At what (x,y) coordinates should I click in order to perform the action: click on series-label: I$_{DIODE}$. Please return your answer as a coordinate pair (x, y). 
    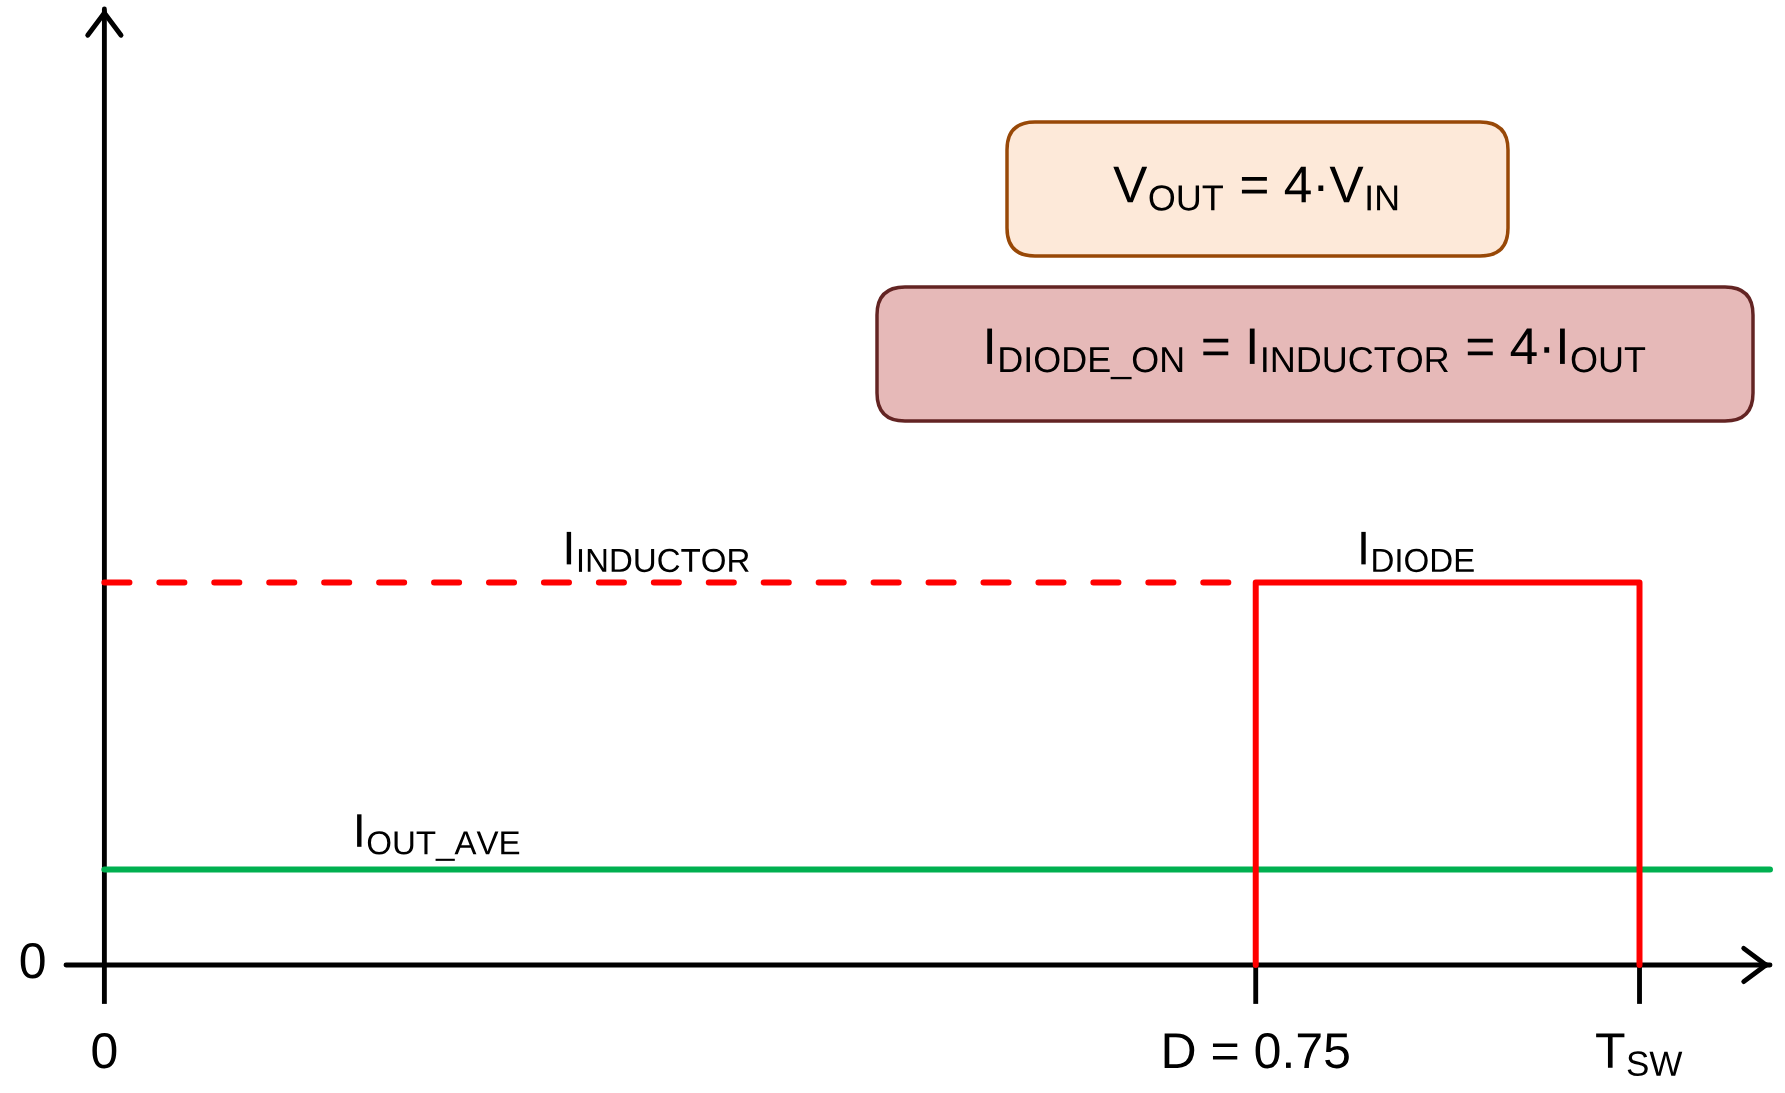
    Looking at the image, I should click on (1417, 552).